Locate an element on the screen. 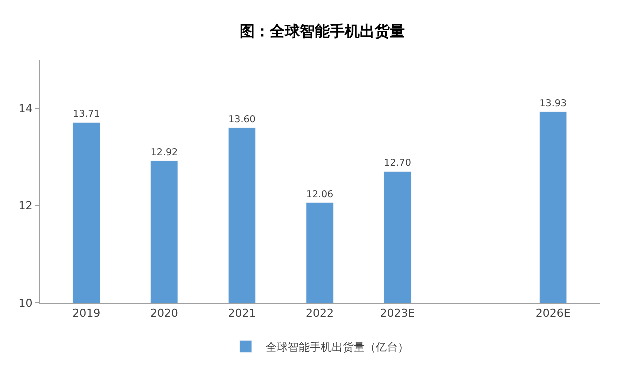 The image size is (620, 373). y-tick-label: 14 is located at coordinates (25, 109).